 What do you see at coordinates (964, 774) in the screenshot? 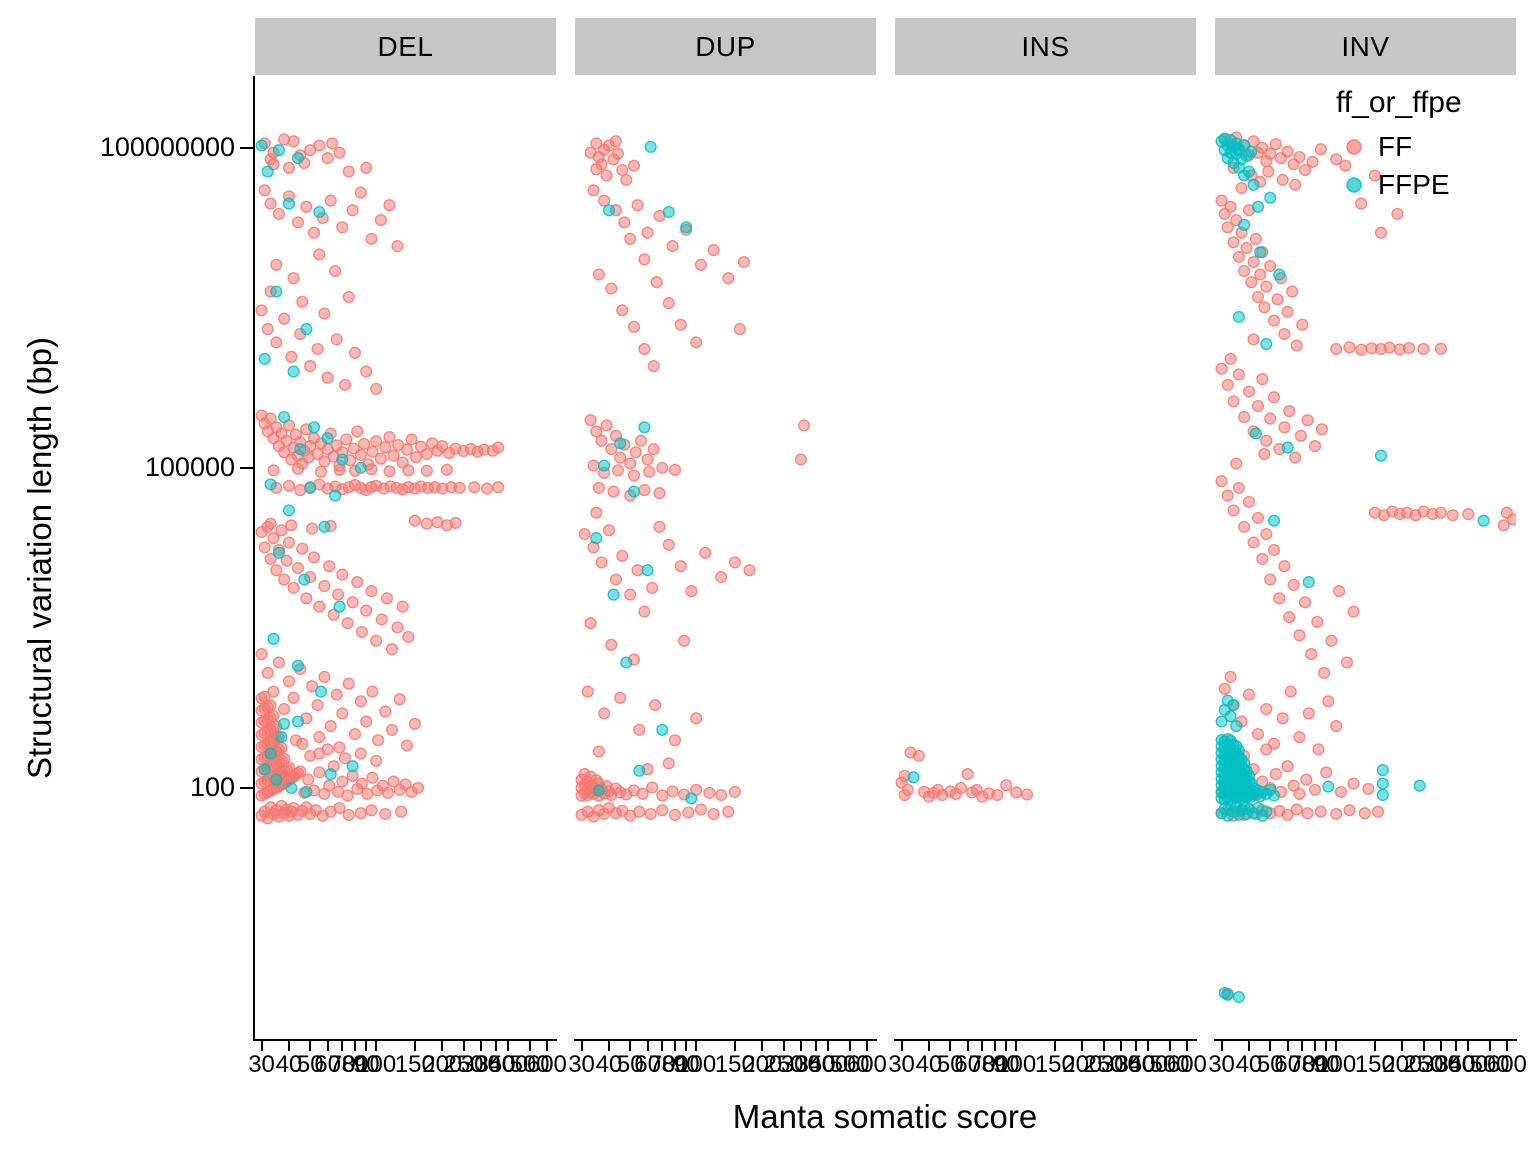
I see `points-ins` at bounding box center [964, 774].